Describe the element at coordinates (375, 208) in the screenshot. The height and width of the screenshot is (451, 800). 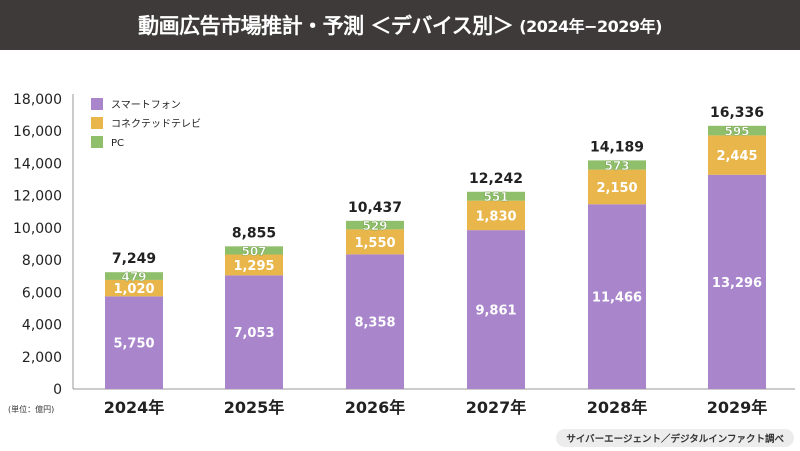
I see `total-label: 10,437` at that location.